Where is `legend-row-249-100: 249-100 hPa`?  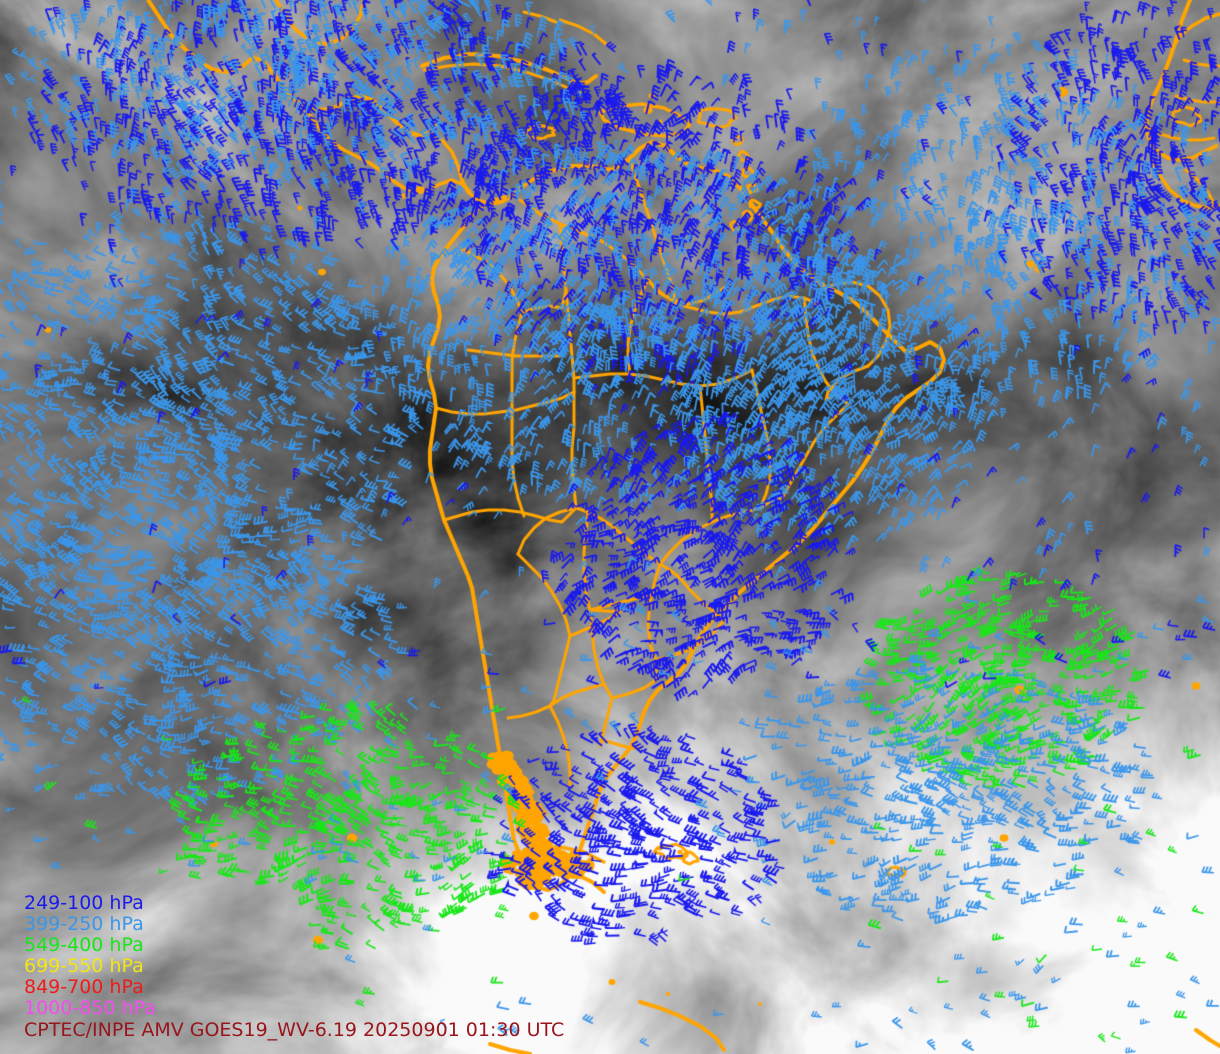 legend-row-249-100: 249-100 hPa is located at coordinates (84, 903).